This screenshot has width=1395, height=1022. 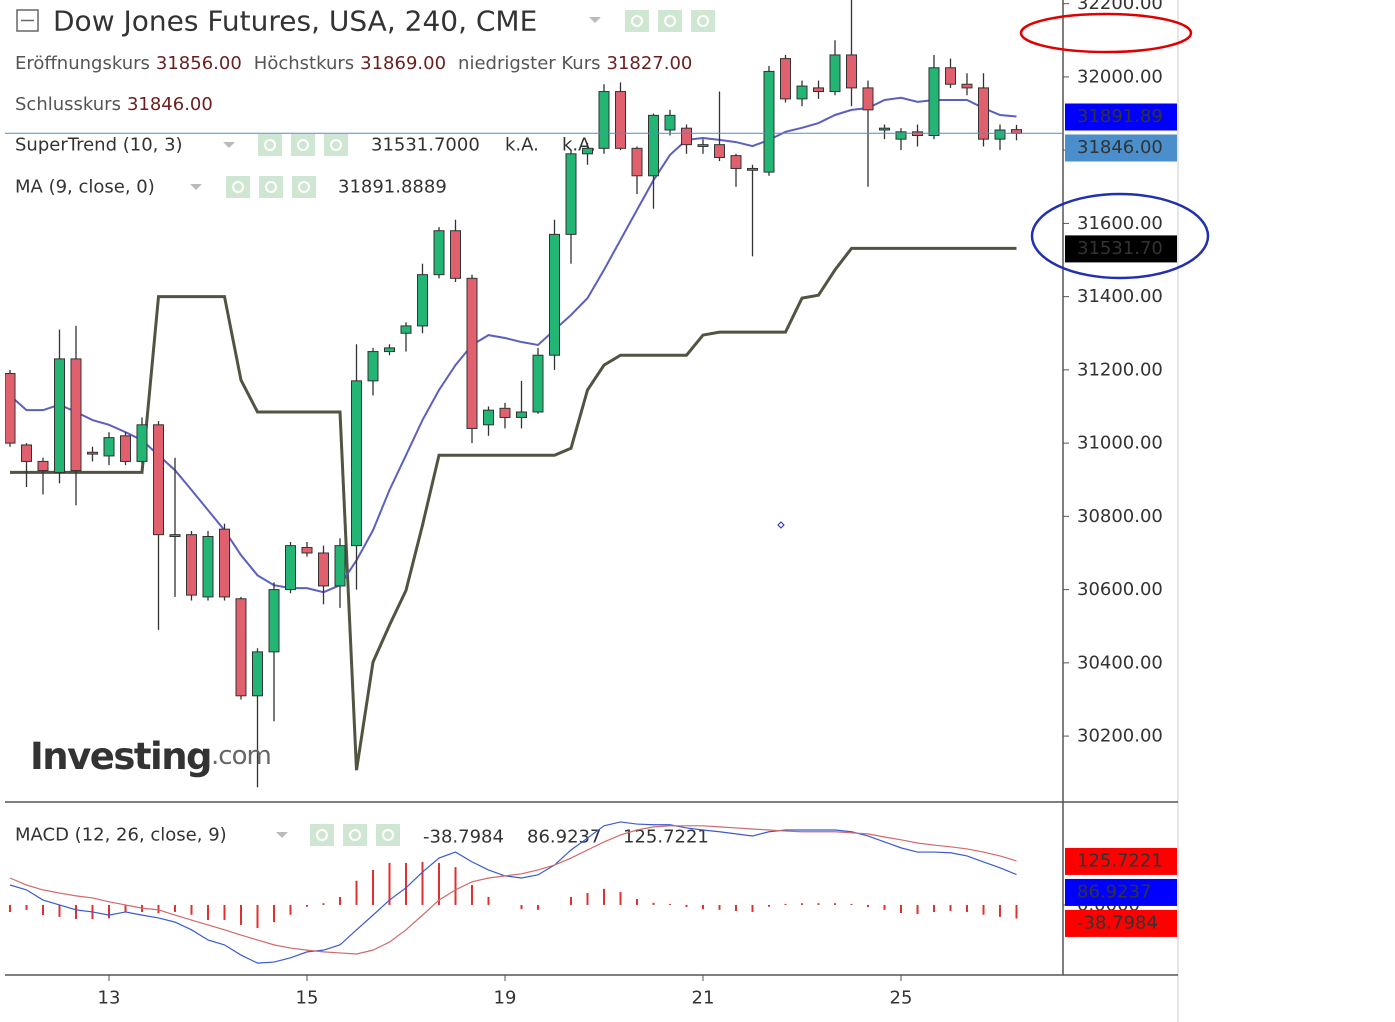 I want to click on ohlc-legend: Schlusskurs 31846.00, so click(x=114, y=104).